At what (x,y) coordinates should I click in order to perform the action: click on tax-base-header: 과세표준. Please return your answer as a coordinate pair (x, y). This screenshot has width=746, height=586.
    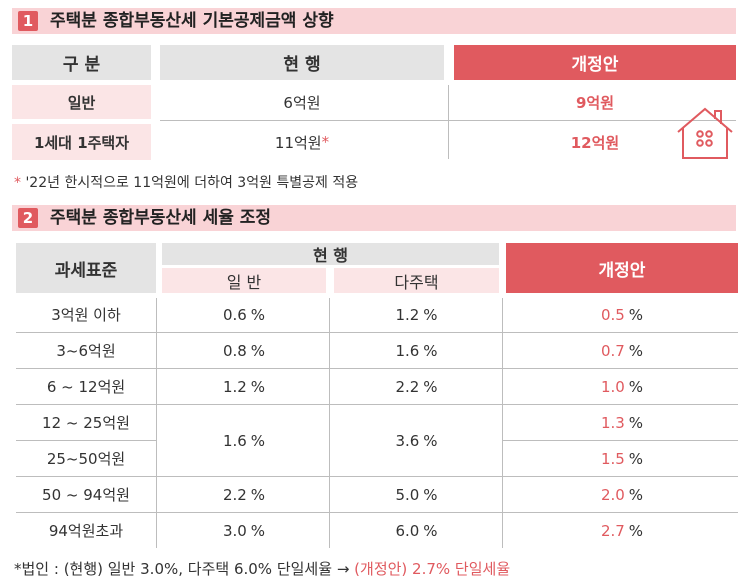
    Looking at the image, I should click on (86, 268).